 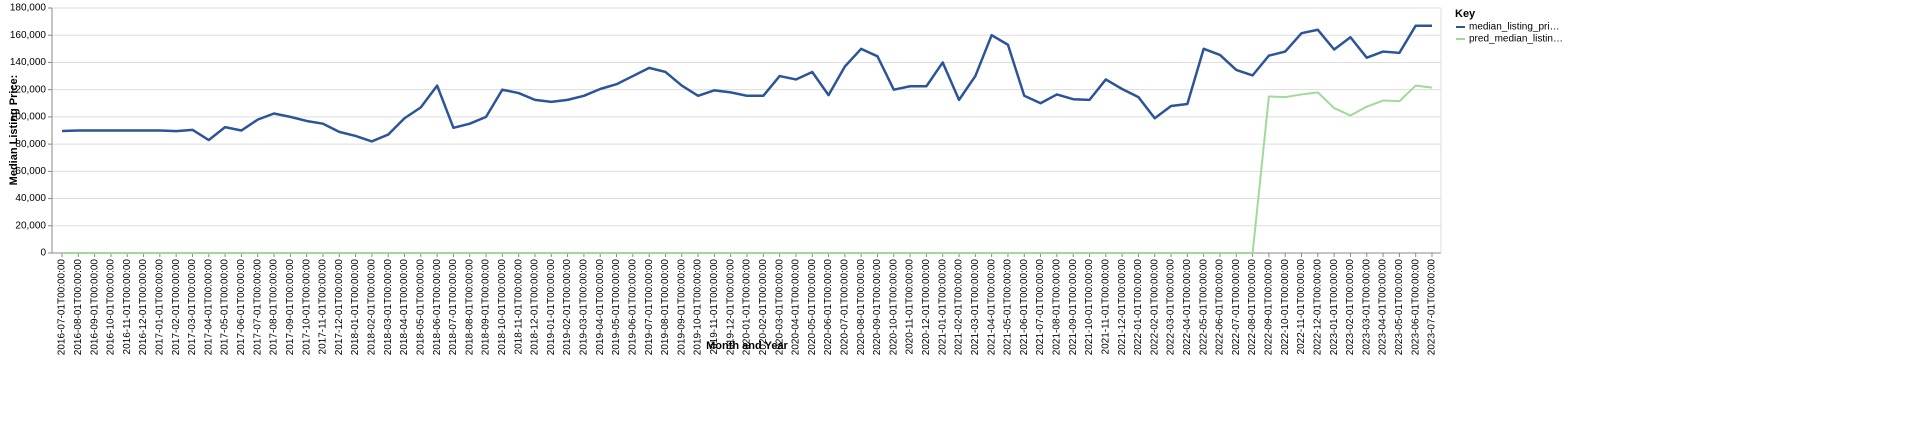 What do you see at coordinates (1008, 307) in the screenshot?
I see `x-tick-label: 2021-05-01T00:00:00` at bounding box center [1008, 307].